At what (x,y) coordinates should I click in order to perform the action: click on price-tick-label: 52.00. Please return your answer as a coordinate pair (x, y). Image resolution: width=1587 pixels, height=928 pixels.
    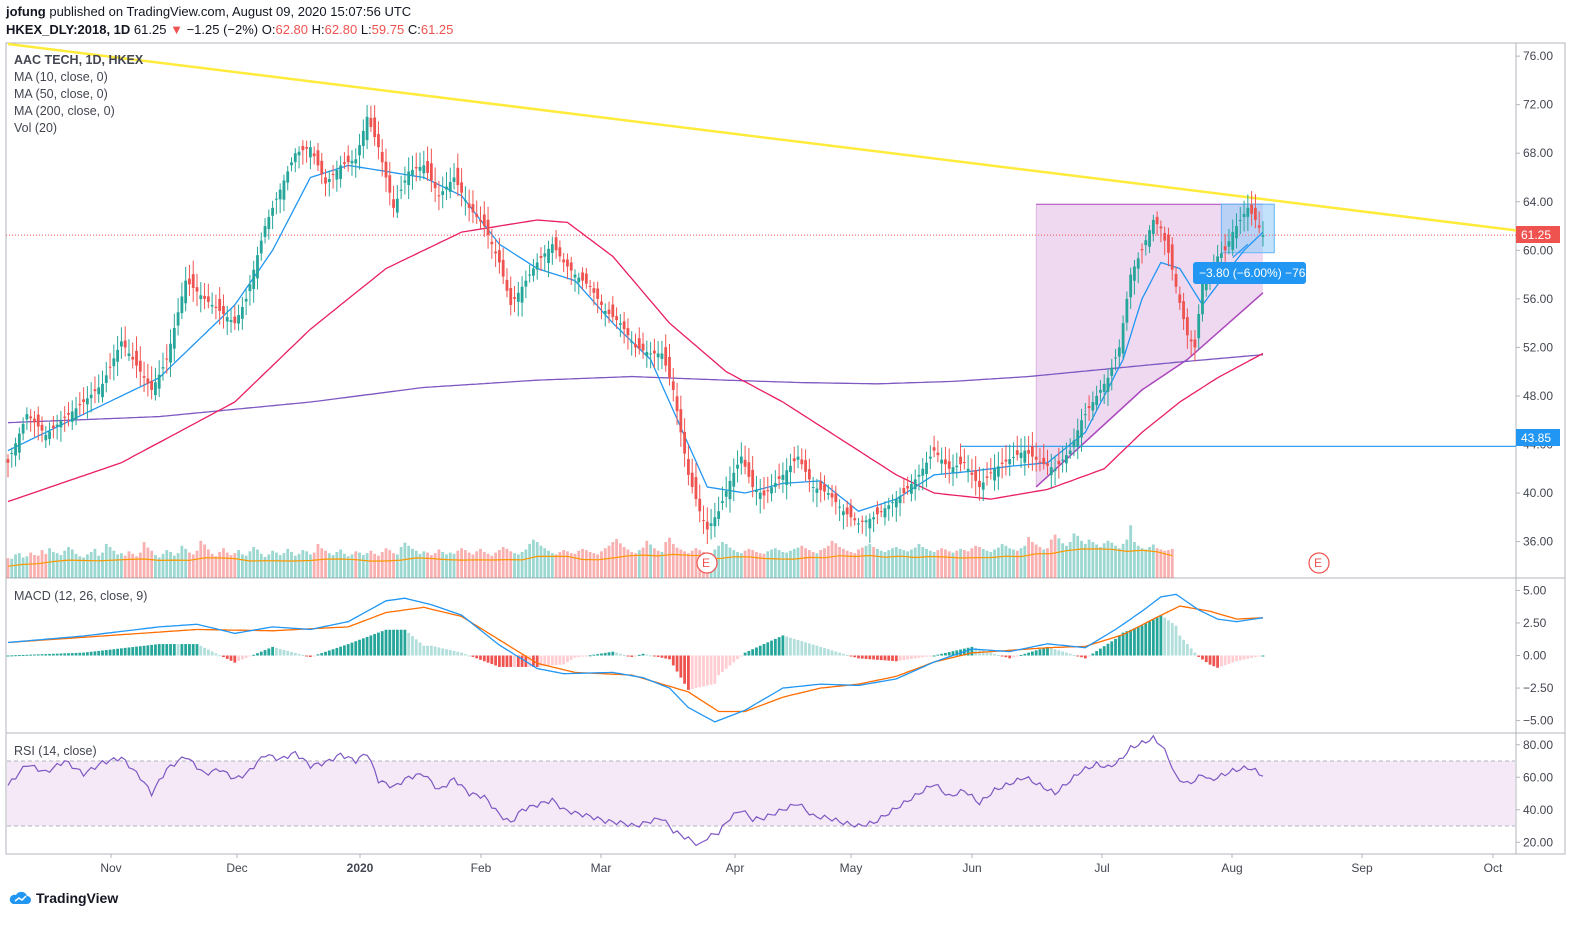
    Looking at the image, I should click on (1538, 347).